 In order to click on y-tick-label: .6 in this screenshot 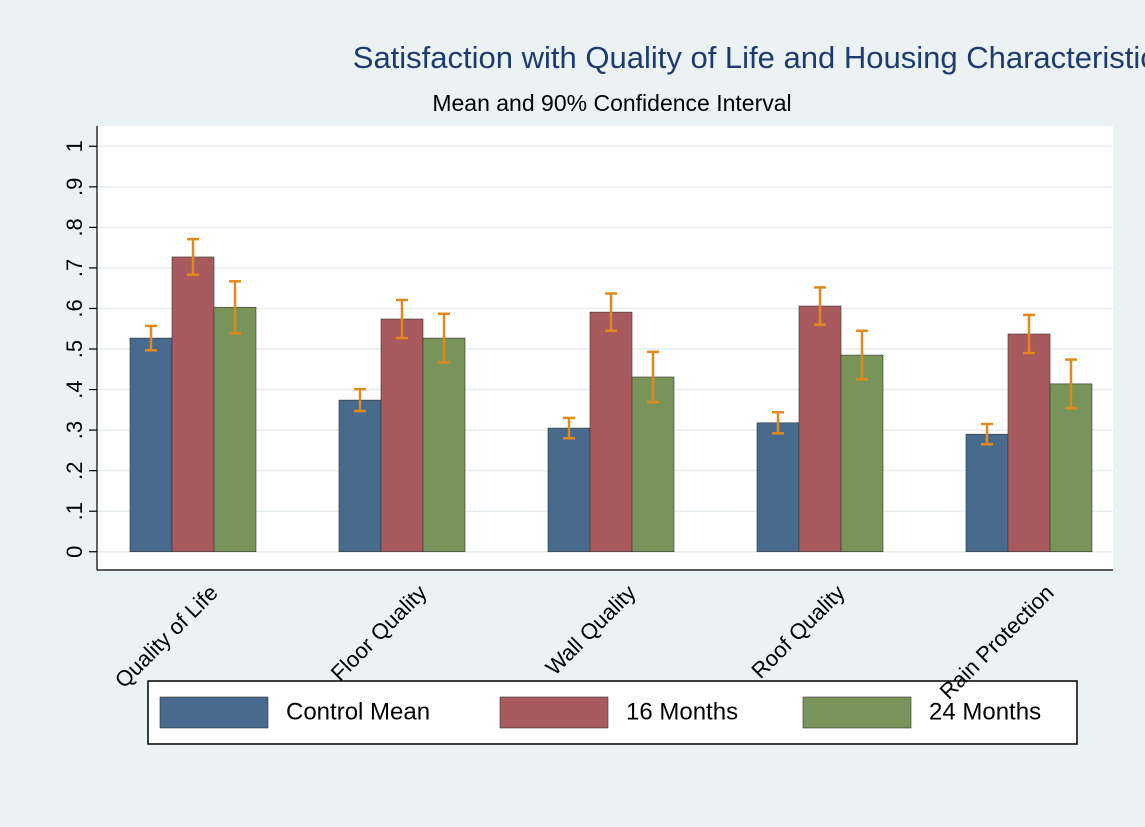, I will do `click(74, 308)`.